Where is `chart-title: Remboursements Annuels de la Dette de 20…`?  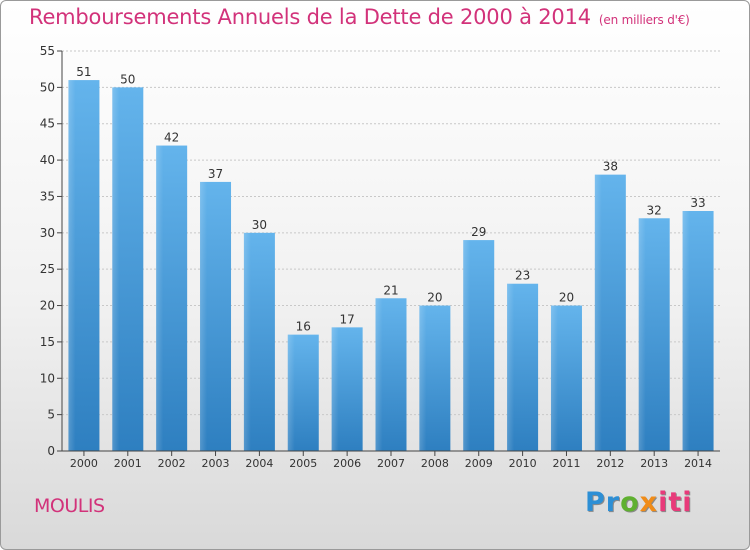 chart-title: Remboursements Annuels de la Dette de 20… is located at coordinates (359, 17).